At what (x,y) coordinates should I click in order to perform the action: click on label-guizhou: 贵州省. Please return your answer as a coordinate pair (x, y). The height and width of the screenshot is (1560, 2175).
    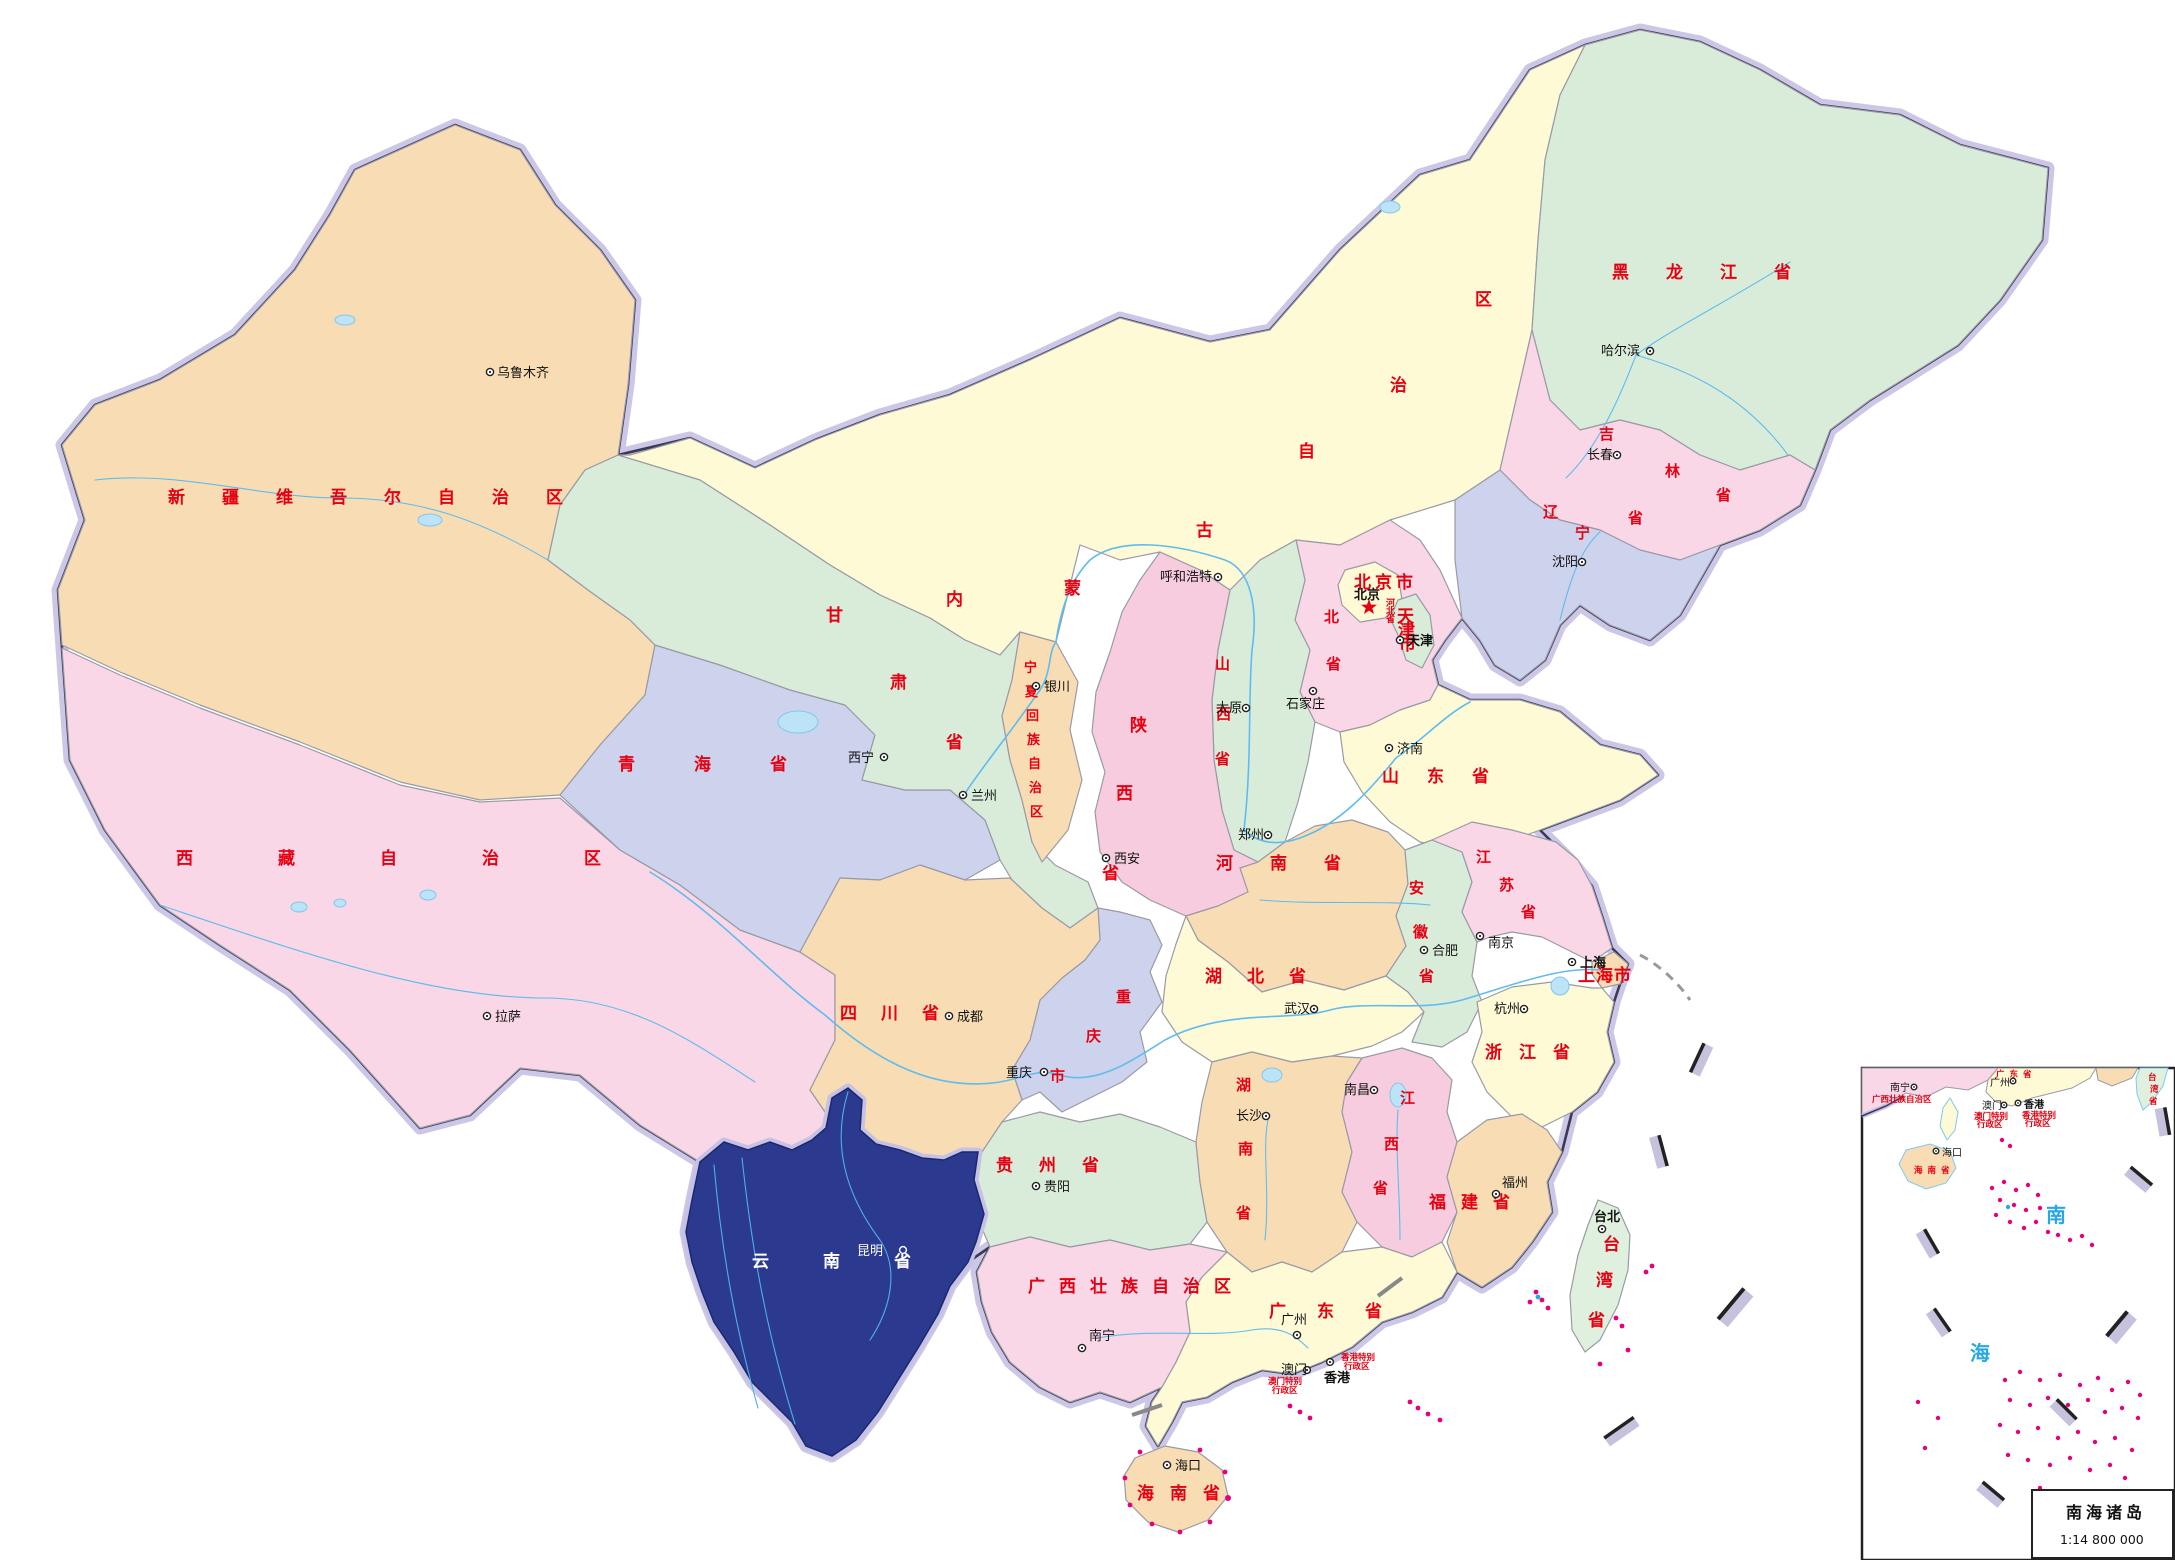
    Looking at the image, I should click on (1060, 1165).